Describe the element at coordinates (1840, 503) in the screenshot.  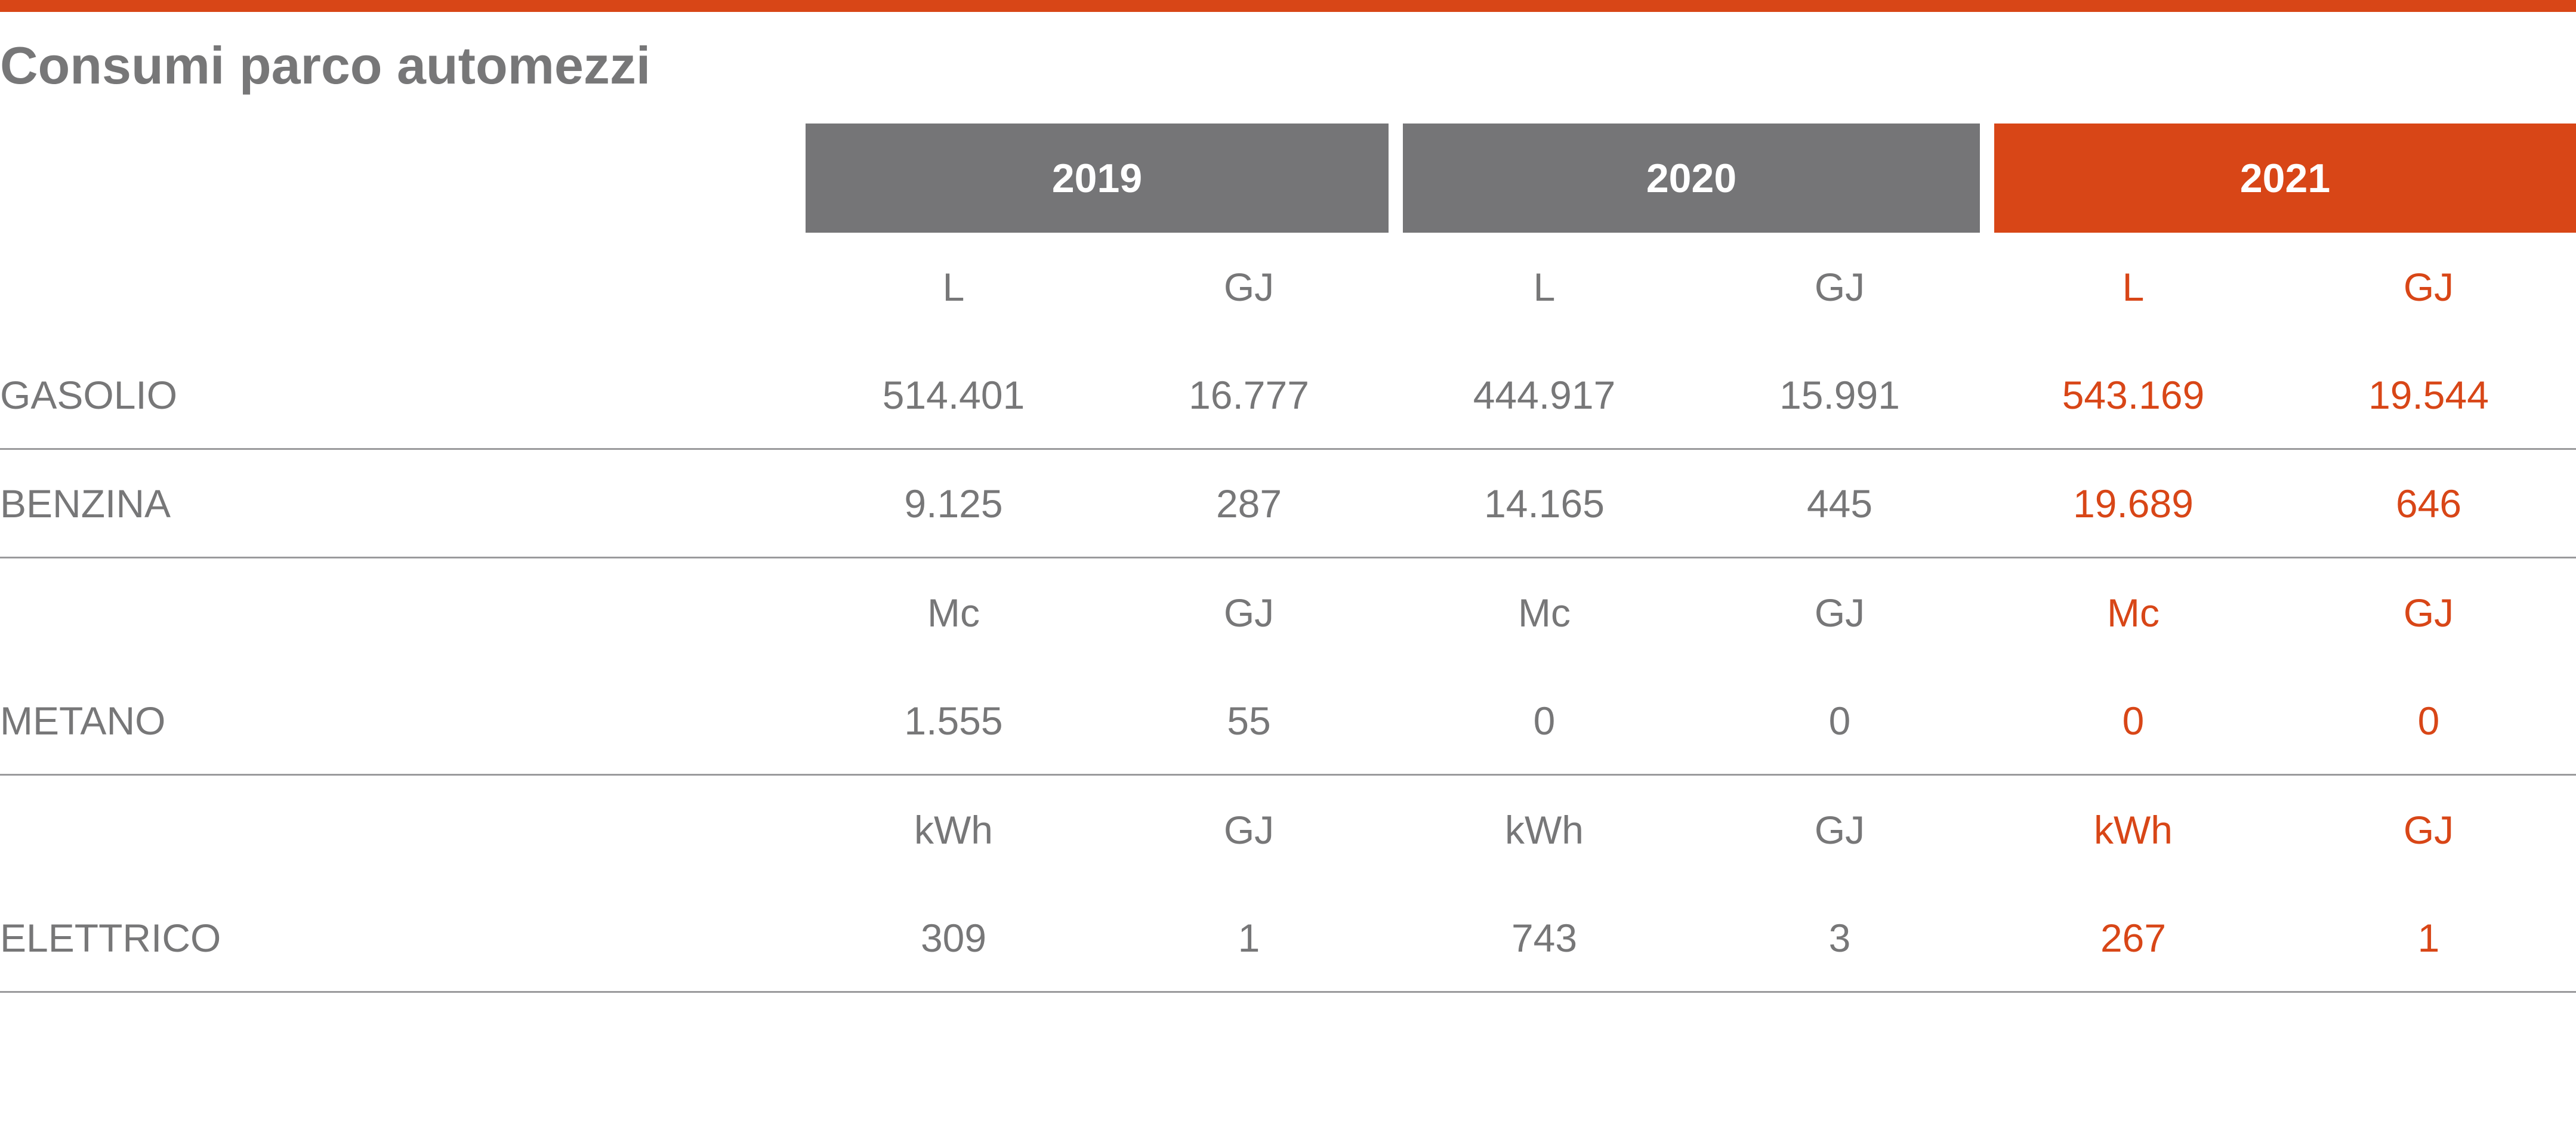
I see `value-cell: 445` at that location.